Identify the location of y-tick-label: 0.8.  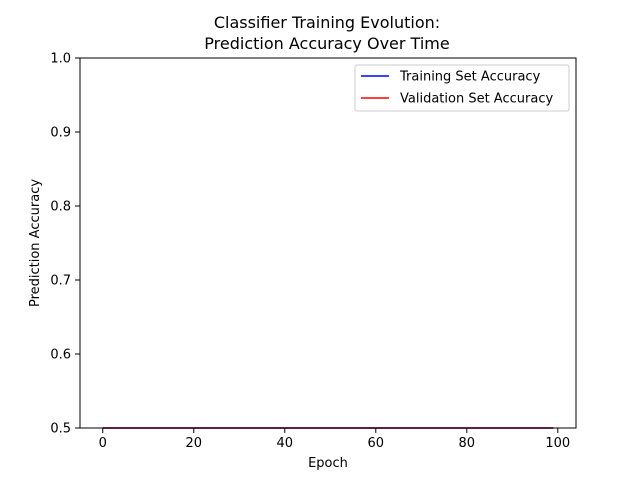
(60, 207).